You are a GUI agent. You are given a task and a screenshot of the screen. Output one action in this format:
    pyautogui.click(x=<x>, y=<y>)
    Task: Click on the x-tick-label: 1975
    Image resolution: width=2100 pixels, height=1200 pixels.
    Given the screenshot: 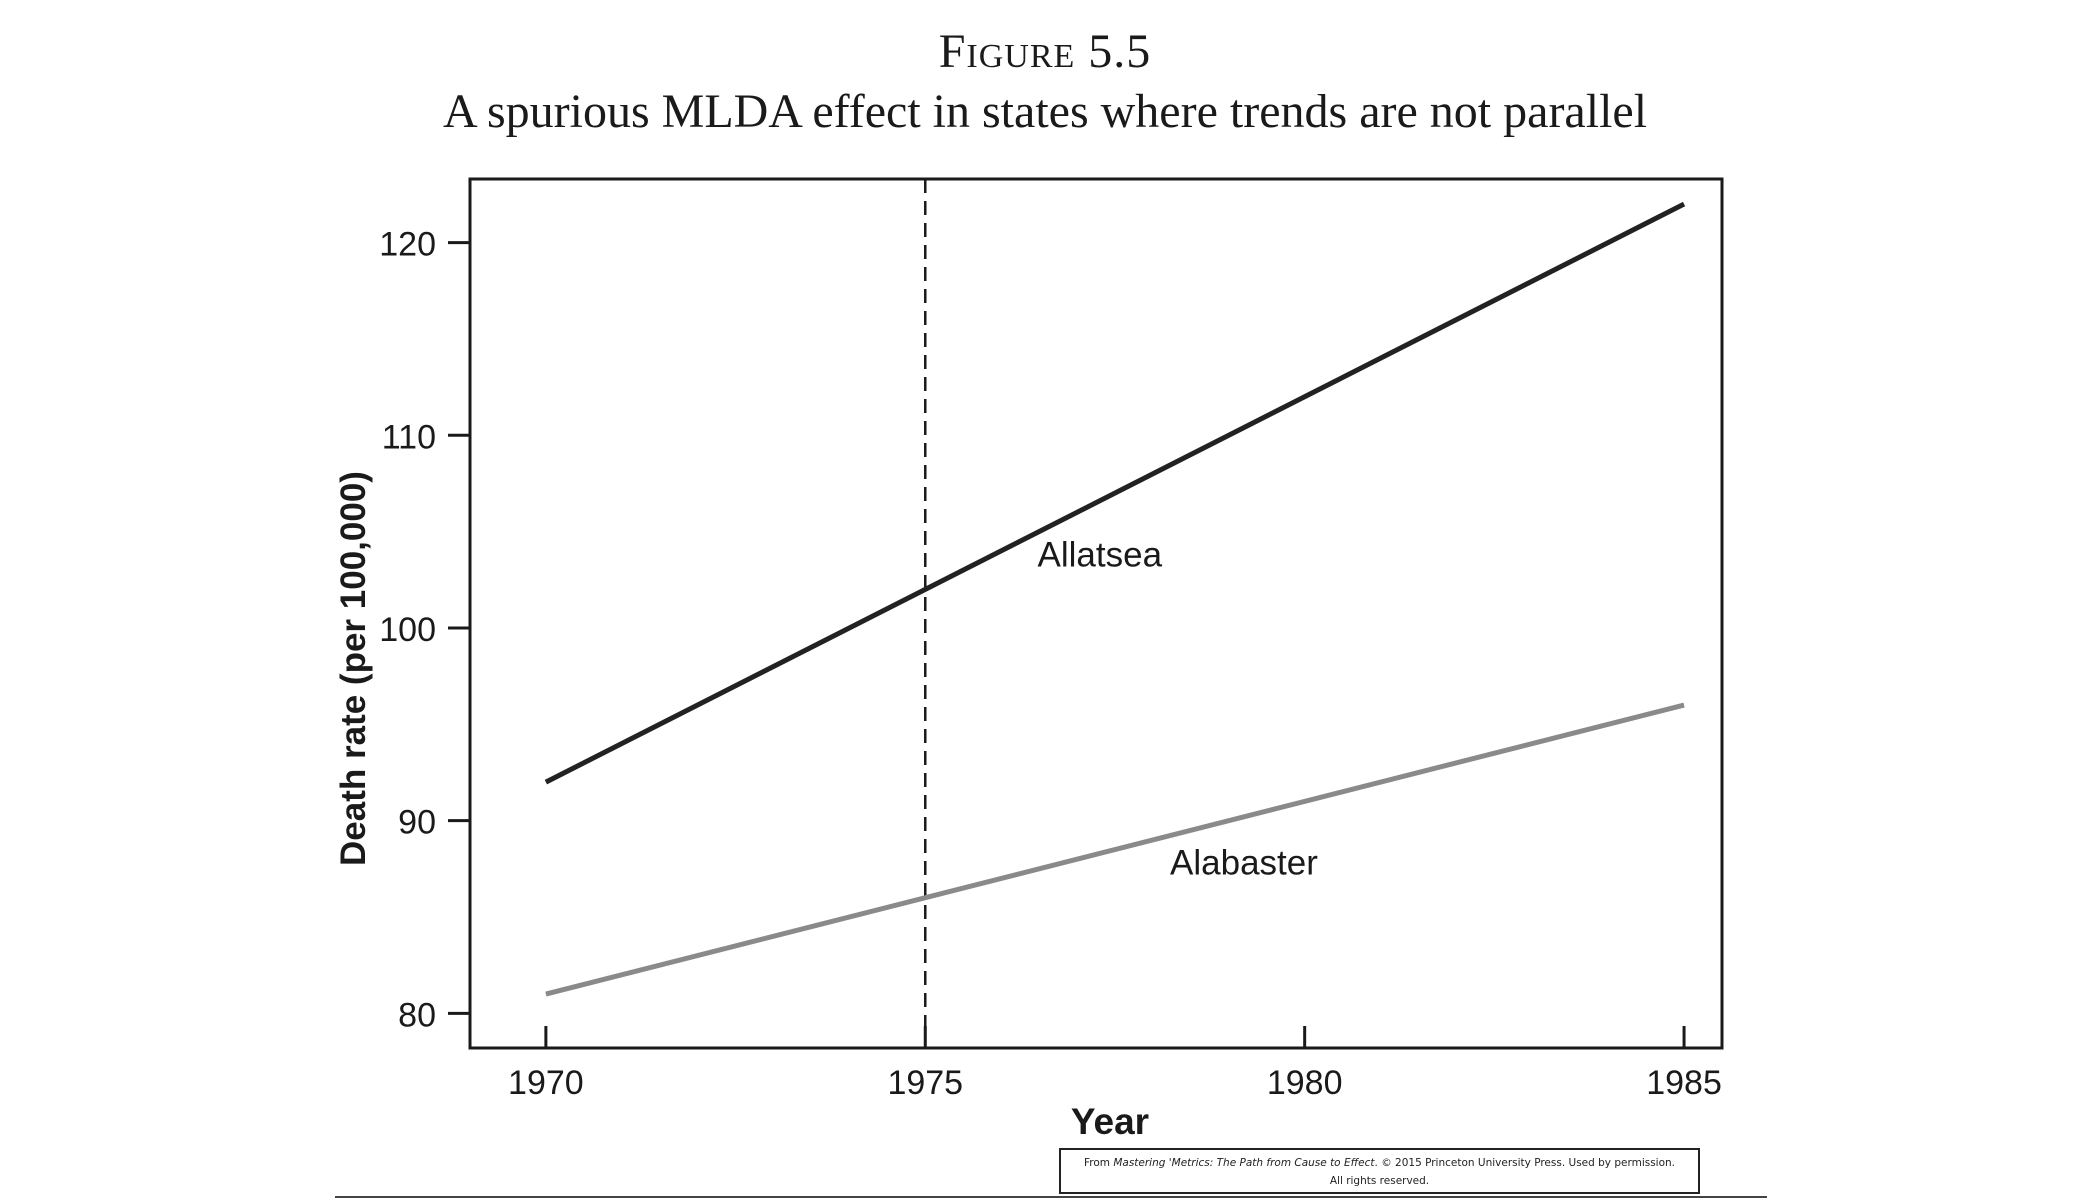 What is the action you would take?
    pyautogui.click(x=925, y=1083)
    